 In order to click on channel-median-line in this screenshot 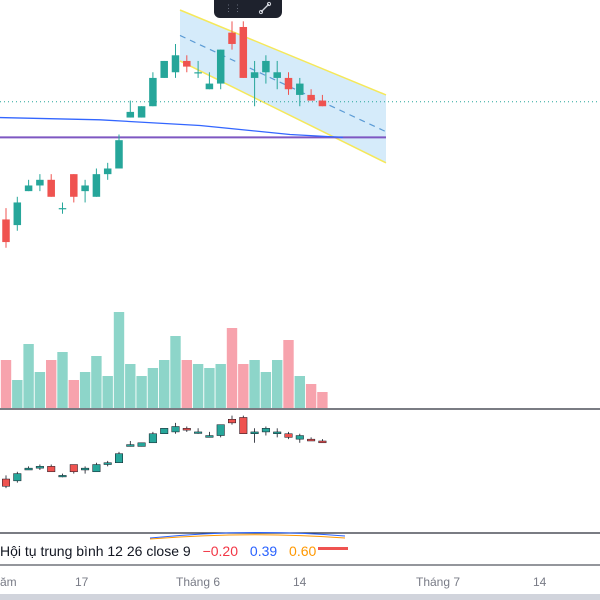, I will do `click(283, 83)`.